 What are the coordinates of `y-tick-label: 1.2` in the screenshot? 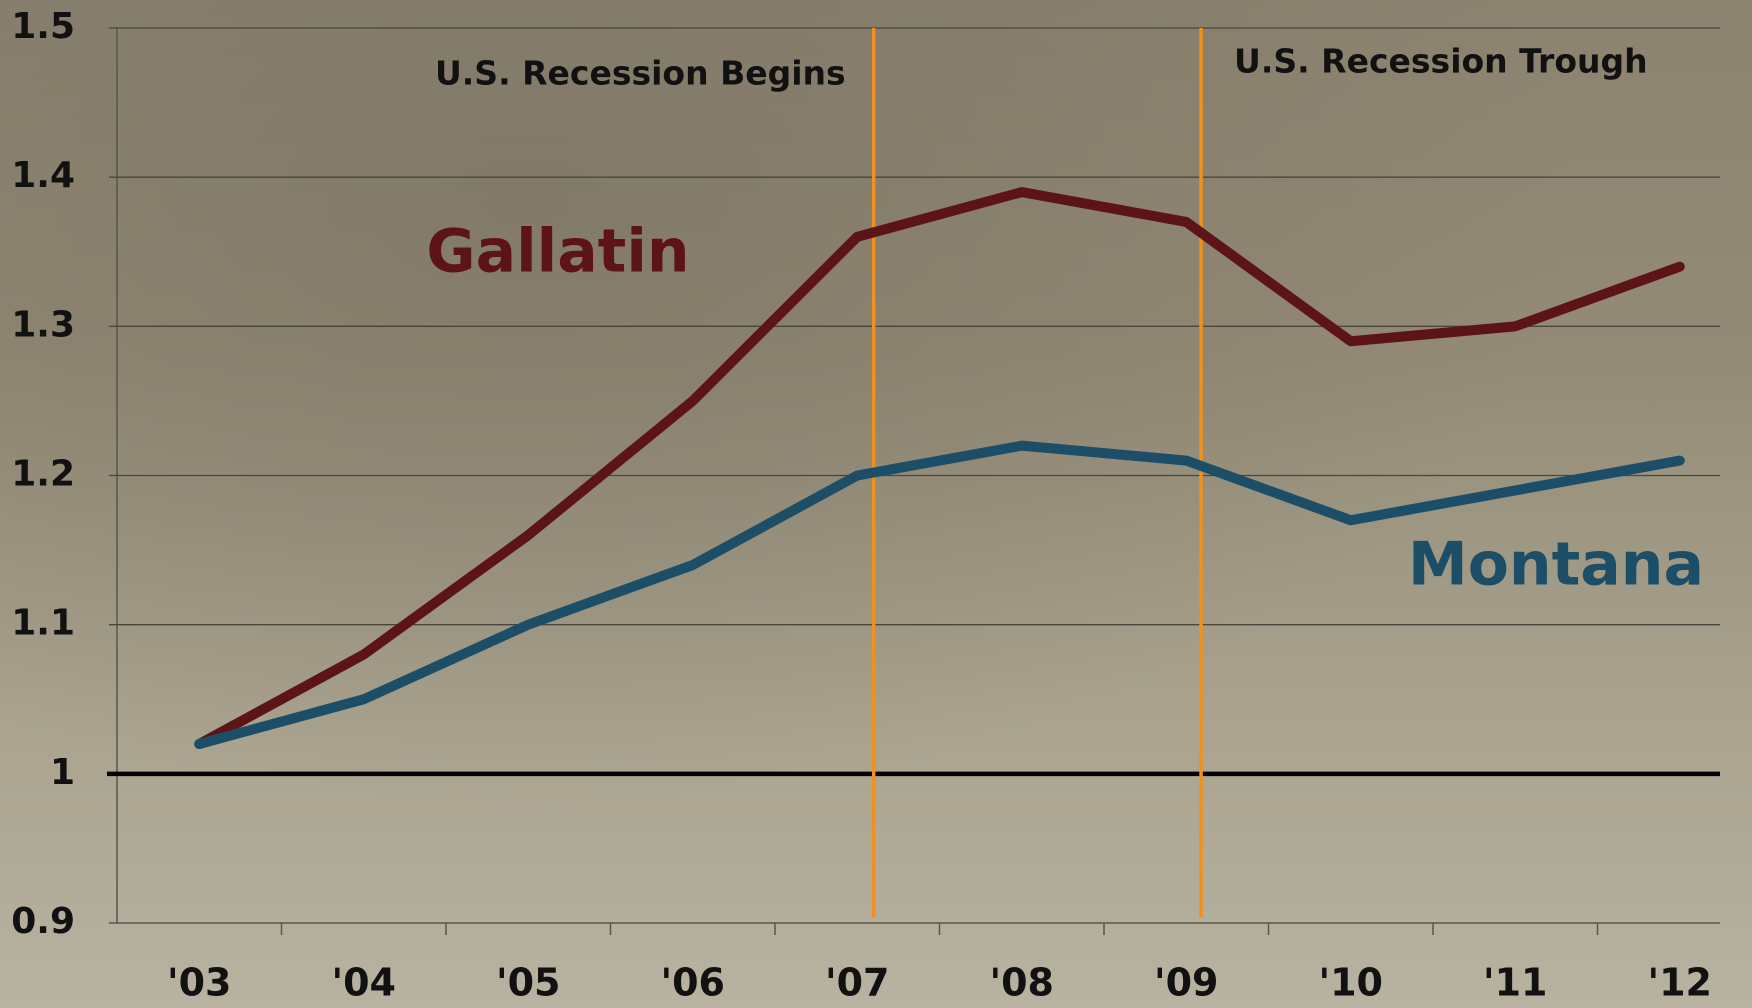 It's located at (43, 474).